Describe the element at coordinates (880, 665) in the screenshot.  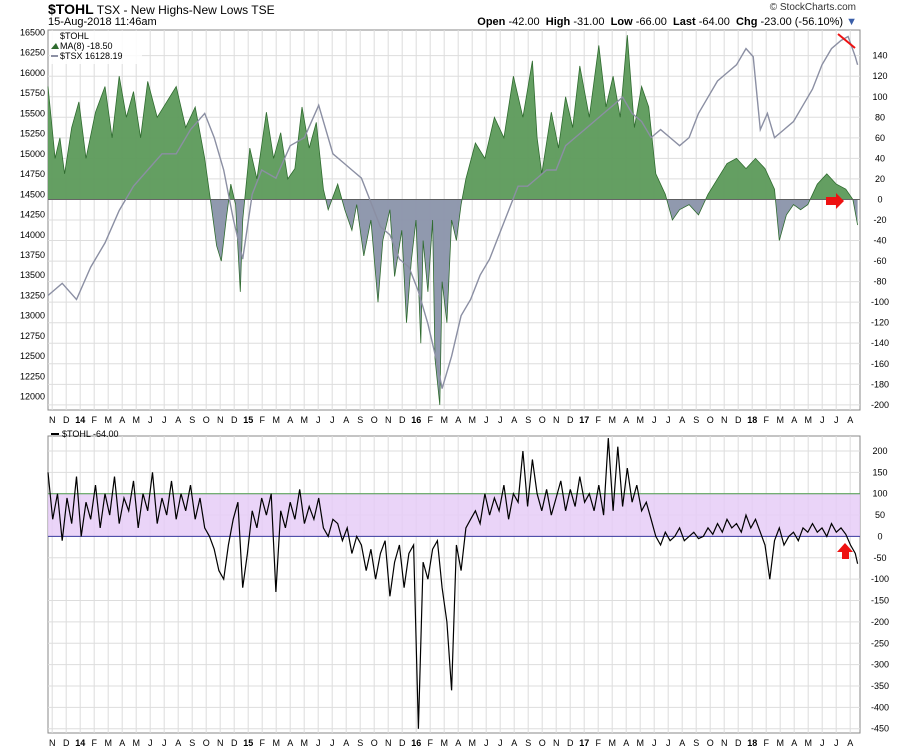
I see `bottom-axis-tick: -300` at that location.